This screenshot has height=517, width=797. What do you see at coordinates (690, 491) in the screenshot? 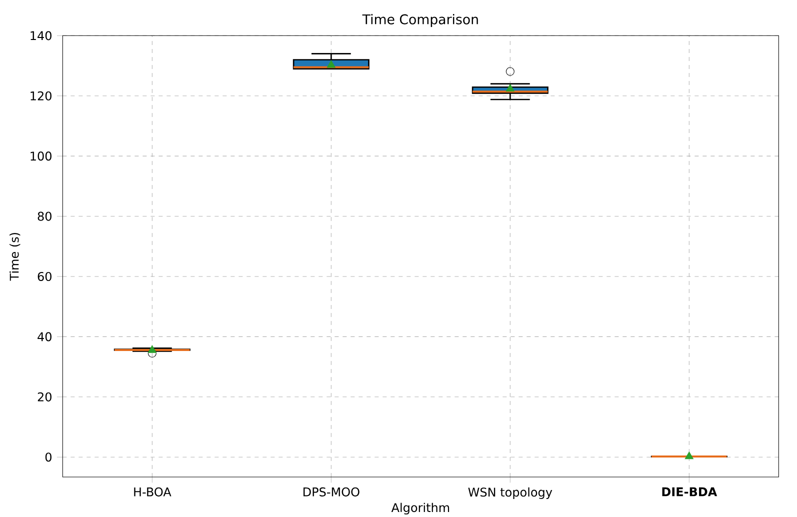
I see `x-tick-label: DIE-BDA` at bounding box center [690, 491].